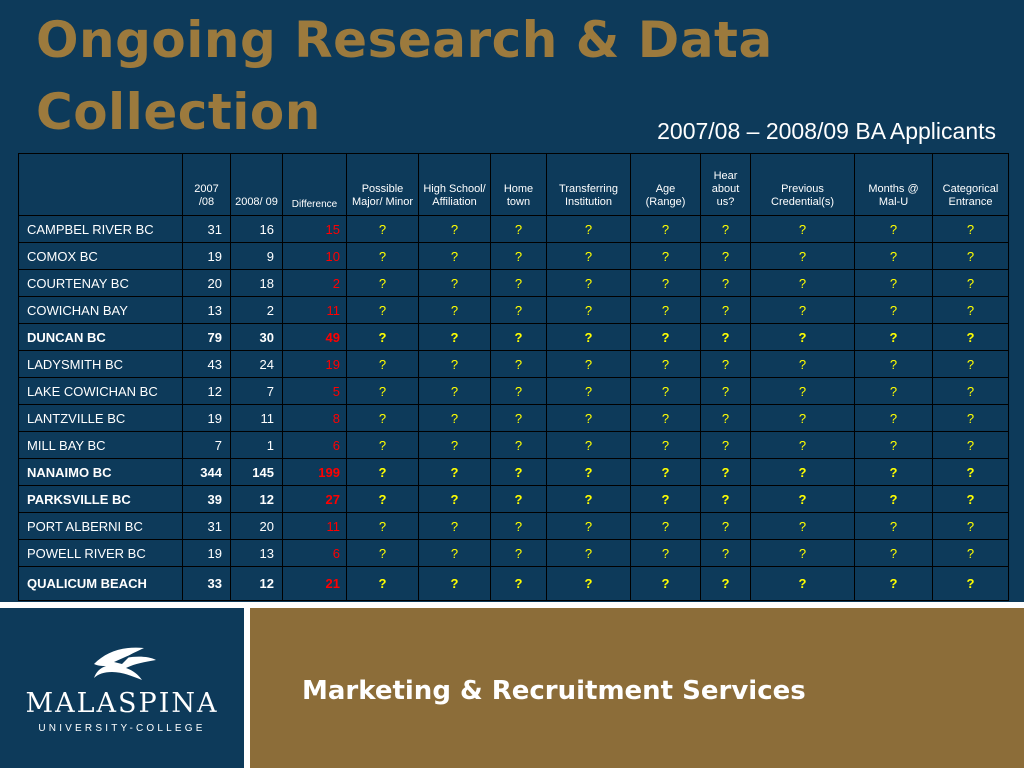 The width and height of the screenshot is (1024, 768). Describe the element at coordinates (206, 499) in the screenshot. I see `cell-2007-08: 39` at that location.